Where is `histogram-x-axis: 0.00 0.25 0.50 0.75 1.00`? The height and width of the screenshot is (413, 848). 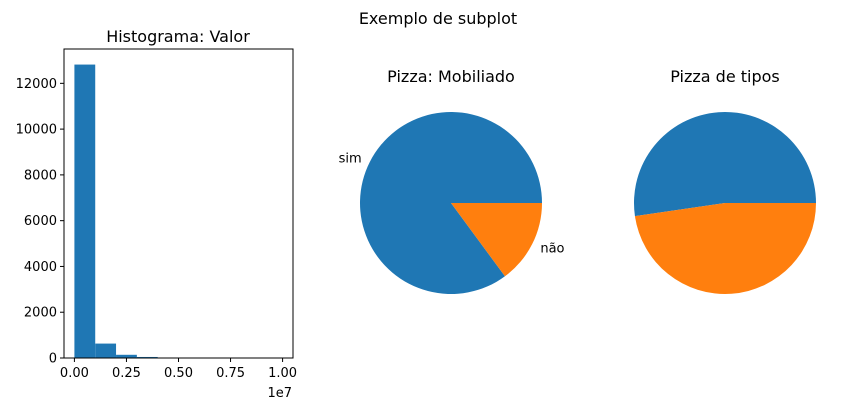 histogram-x-axis: 0.00 0.25 0.50 0.75 1.00 is located at coordinates (178, 369).